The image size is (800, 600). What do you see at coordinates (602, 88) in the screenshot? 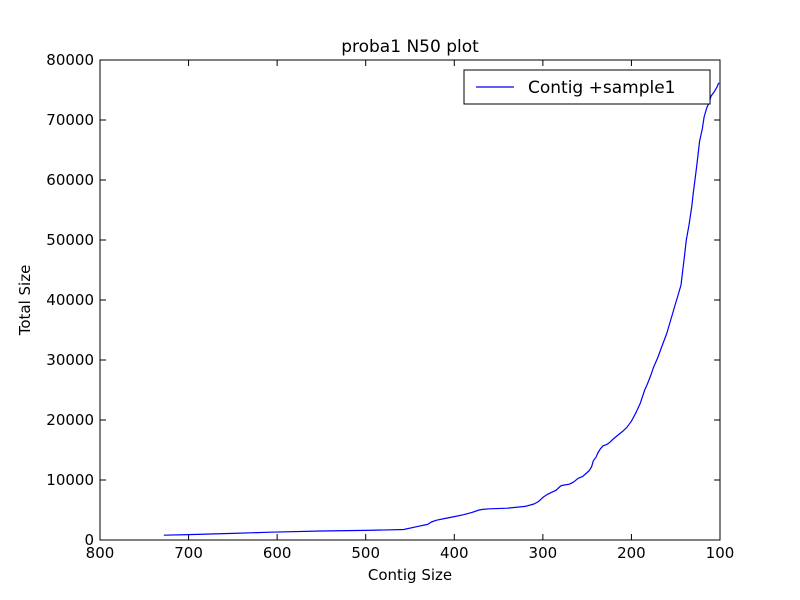
I see `legend-label: Contig +sample1` at bounding box center [602, 88].